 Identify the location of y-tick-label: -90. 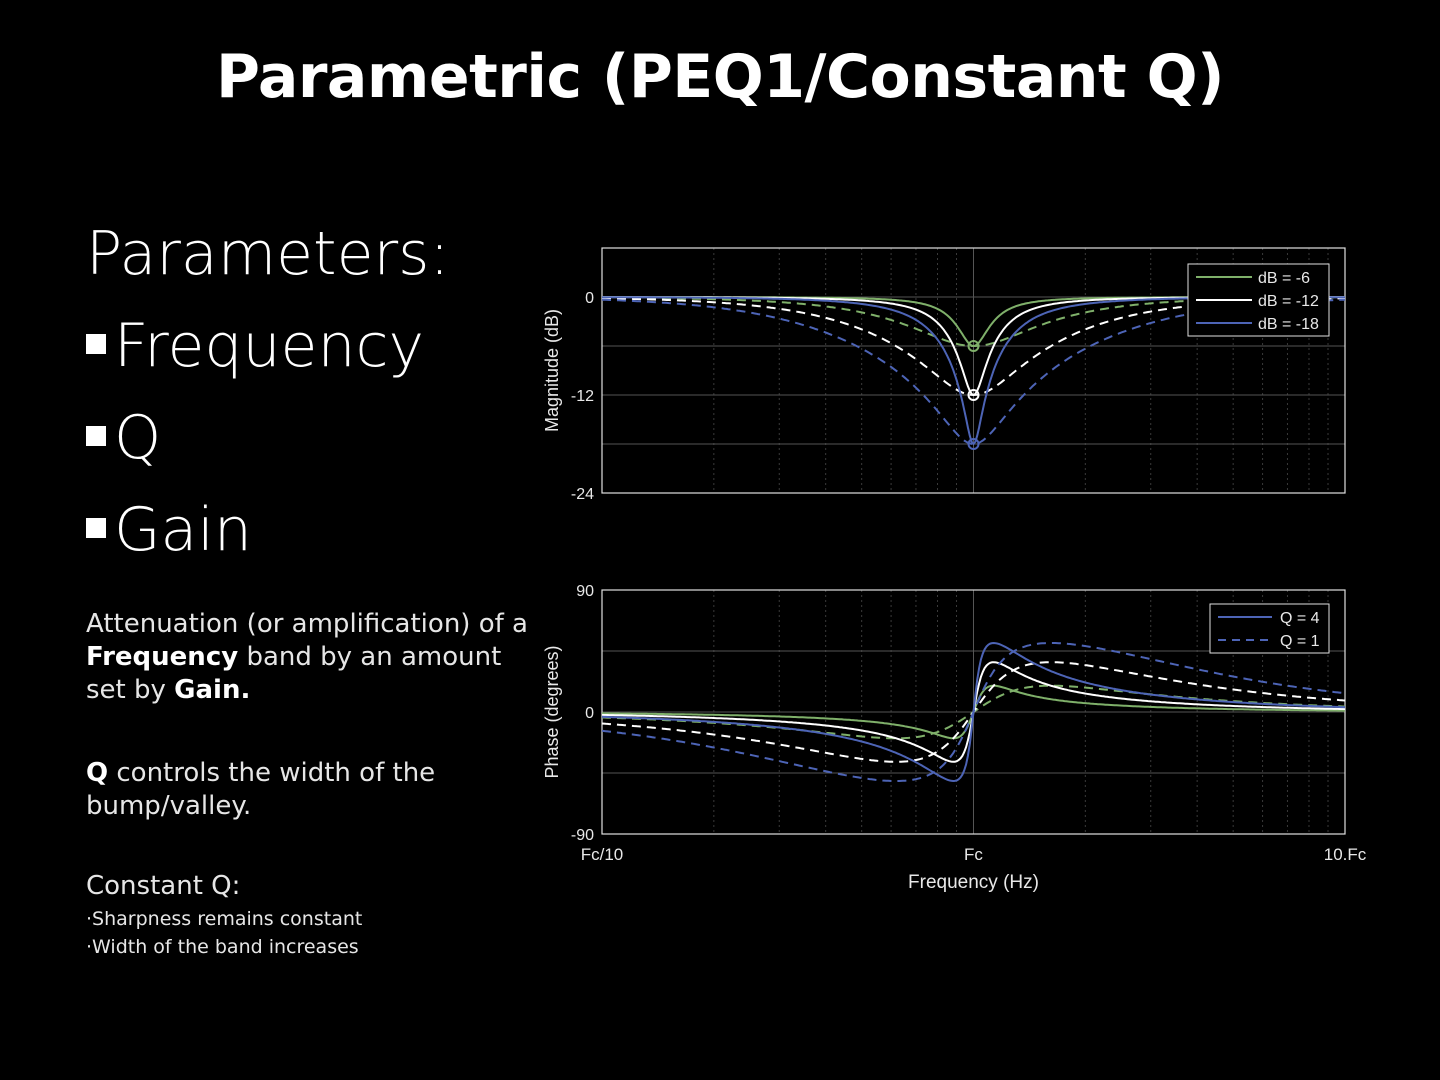
(582, 835).